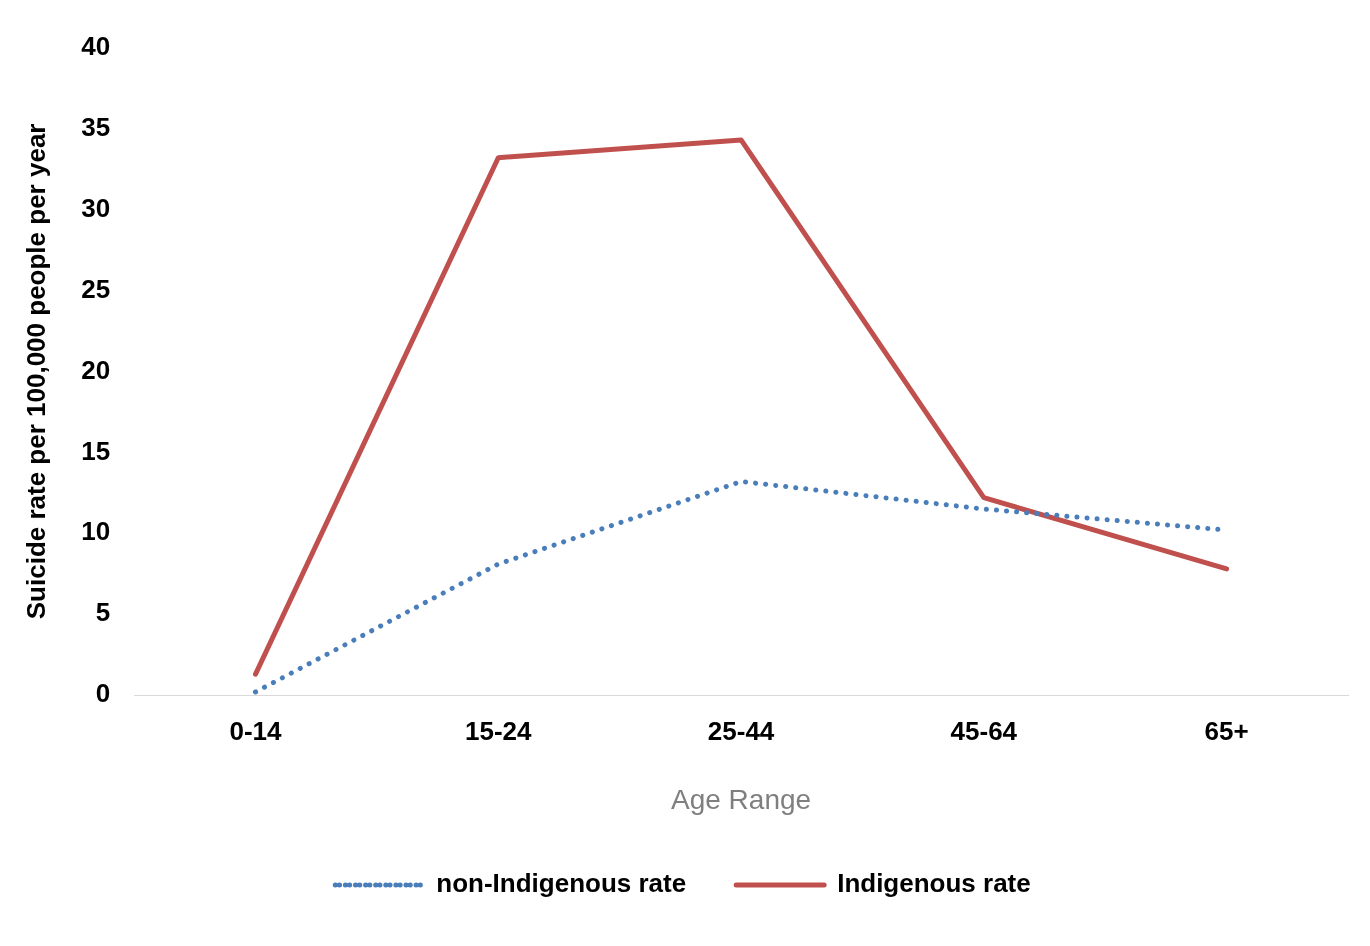 The width and height of the screenshot is (1370, 946). What do you see at coordinates (96, 369) in the screenshot?
I see `y-tick-label: 20` at bounding box center [96, 369].